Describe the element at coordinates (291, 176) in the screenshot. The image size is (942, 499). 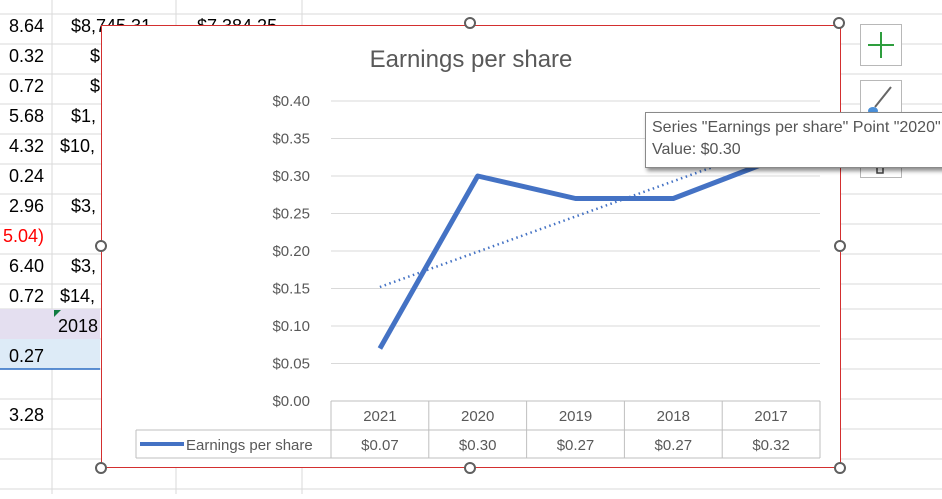
I see `y-tick-label: $0.30` at that location.